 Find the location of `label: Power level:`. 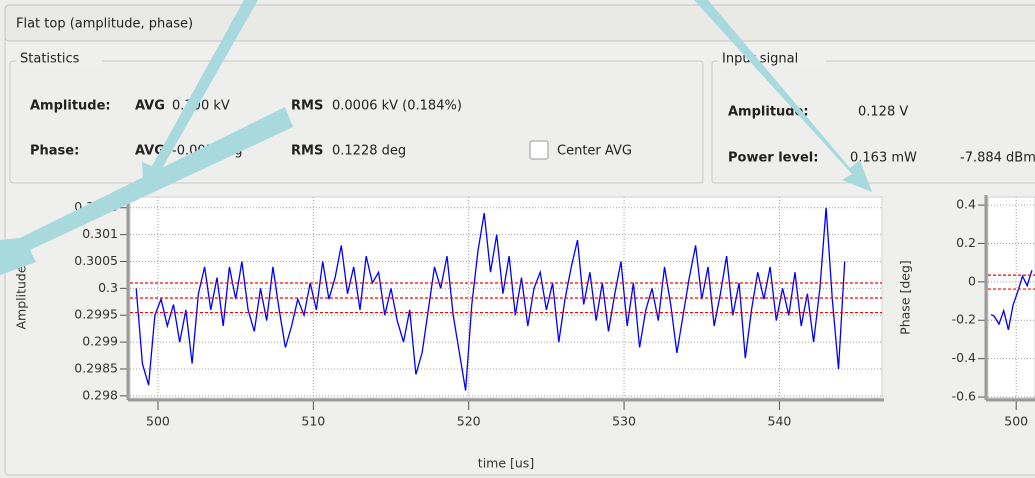

label: Power level: is located at coordinates (773, 158).